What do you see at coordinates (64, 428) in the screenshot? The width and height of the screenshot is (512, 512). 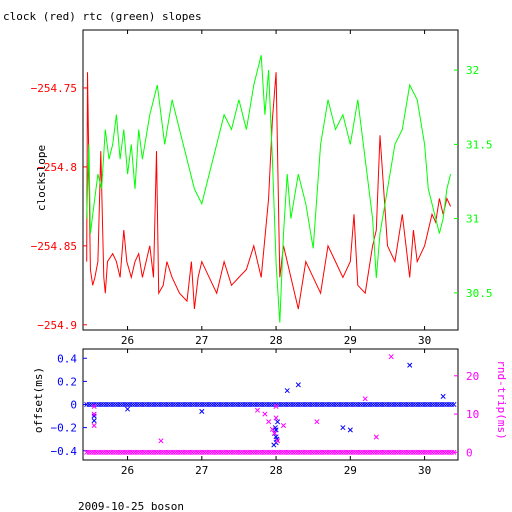 I see `y-left-tick-label: −0.2` at bounding box center [64, 428].